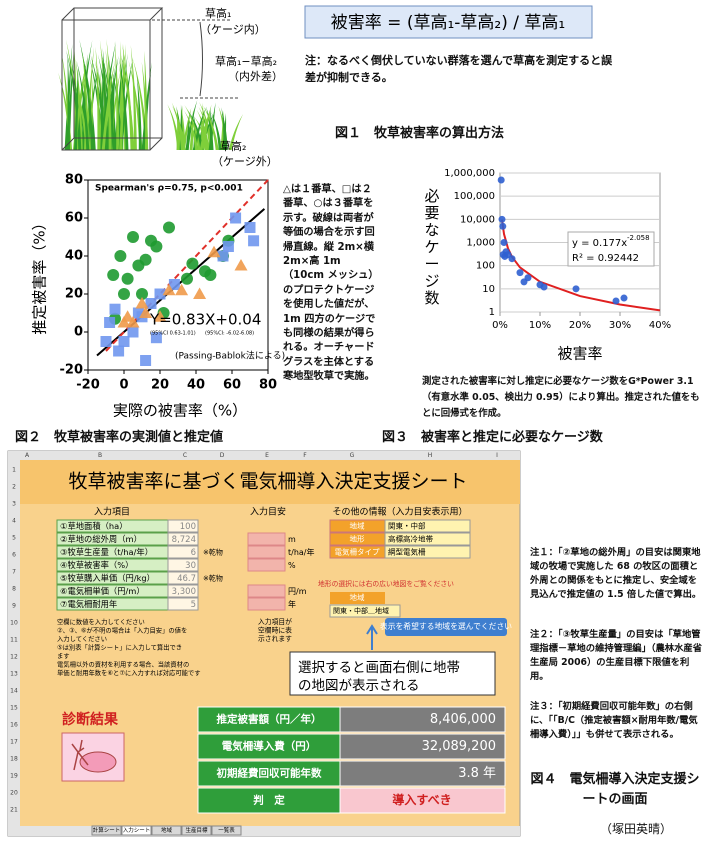  Describe the element at coordinates (427, 552) in the screenshot. I see `other-value-cell` at that location.